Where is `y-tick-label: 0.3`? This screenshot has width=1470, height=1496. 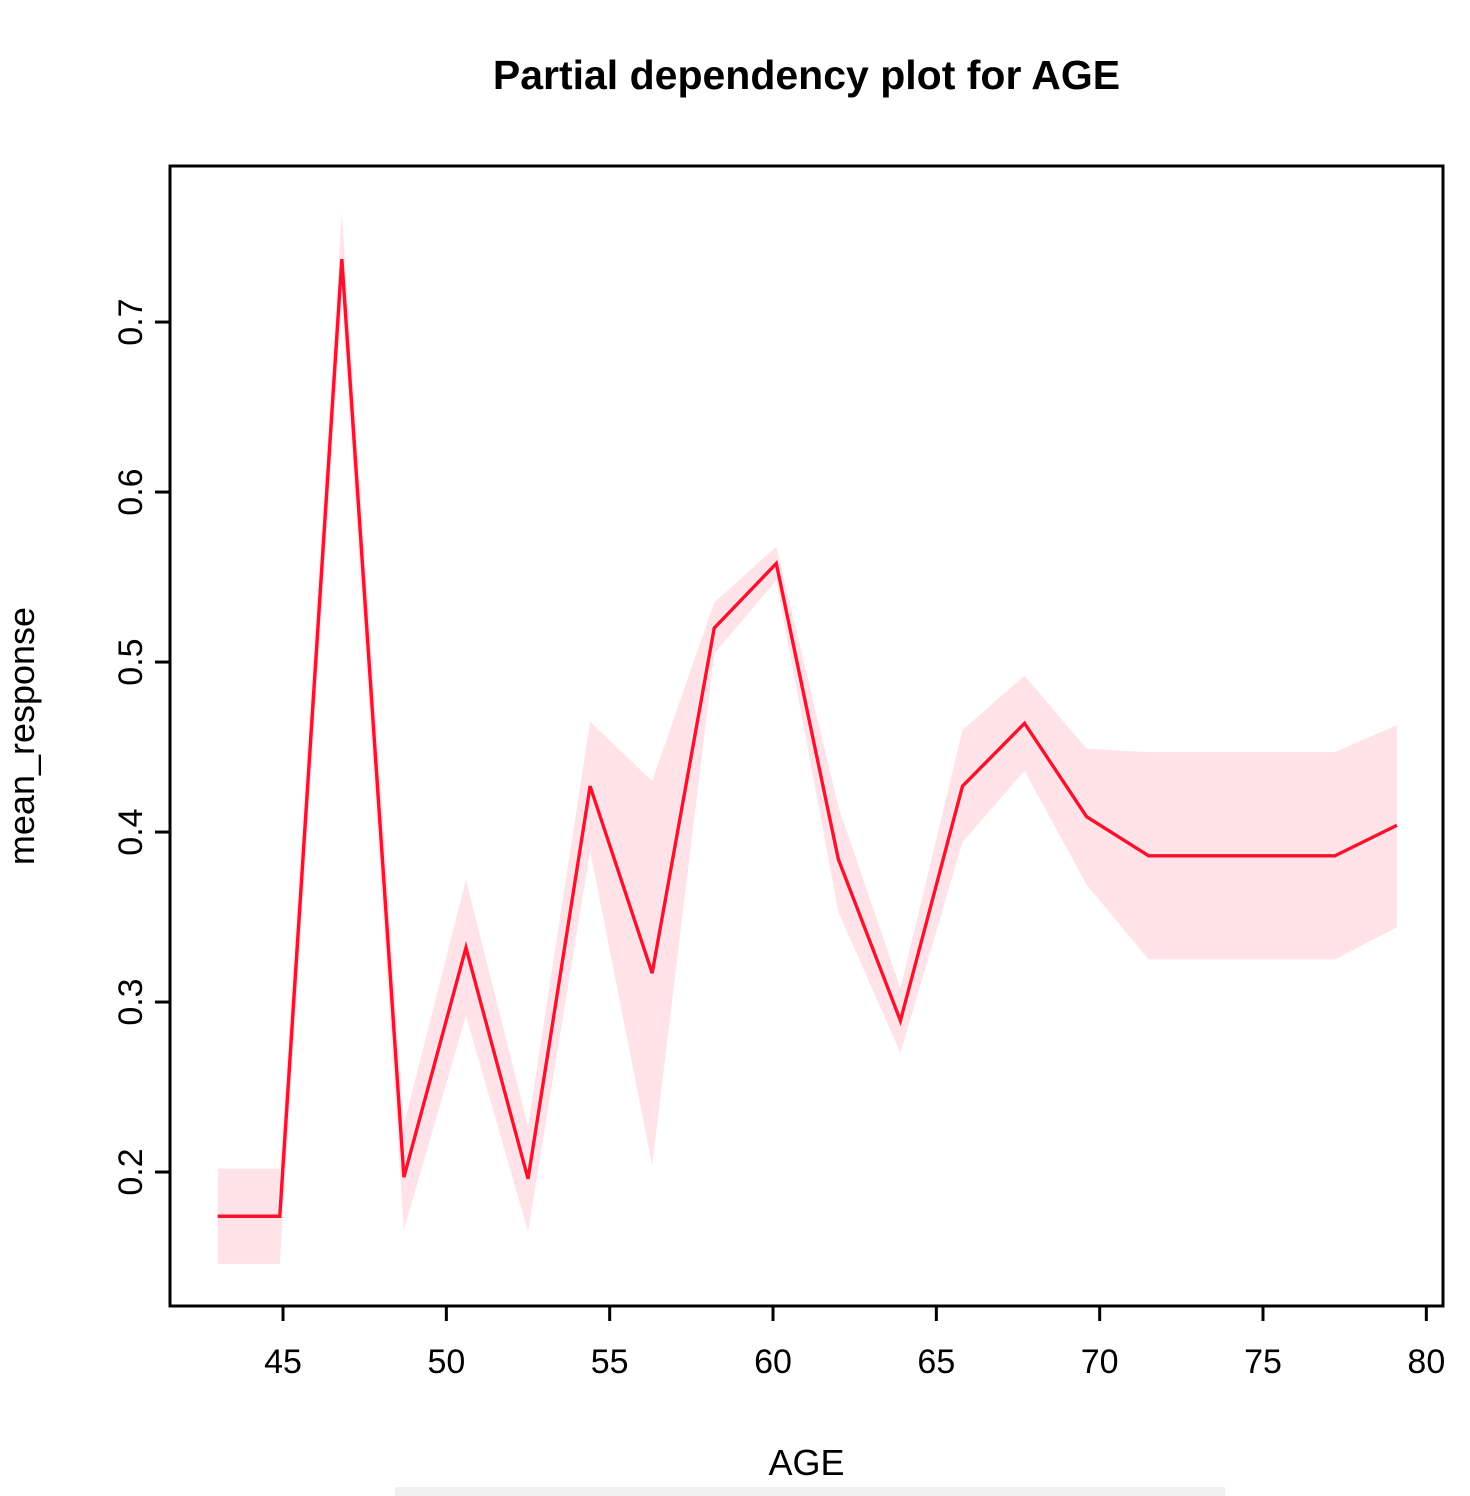
y-tick-label: 0.3 is located at coordinates (131, 1001).